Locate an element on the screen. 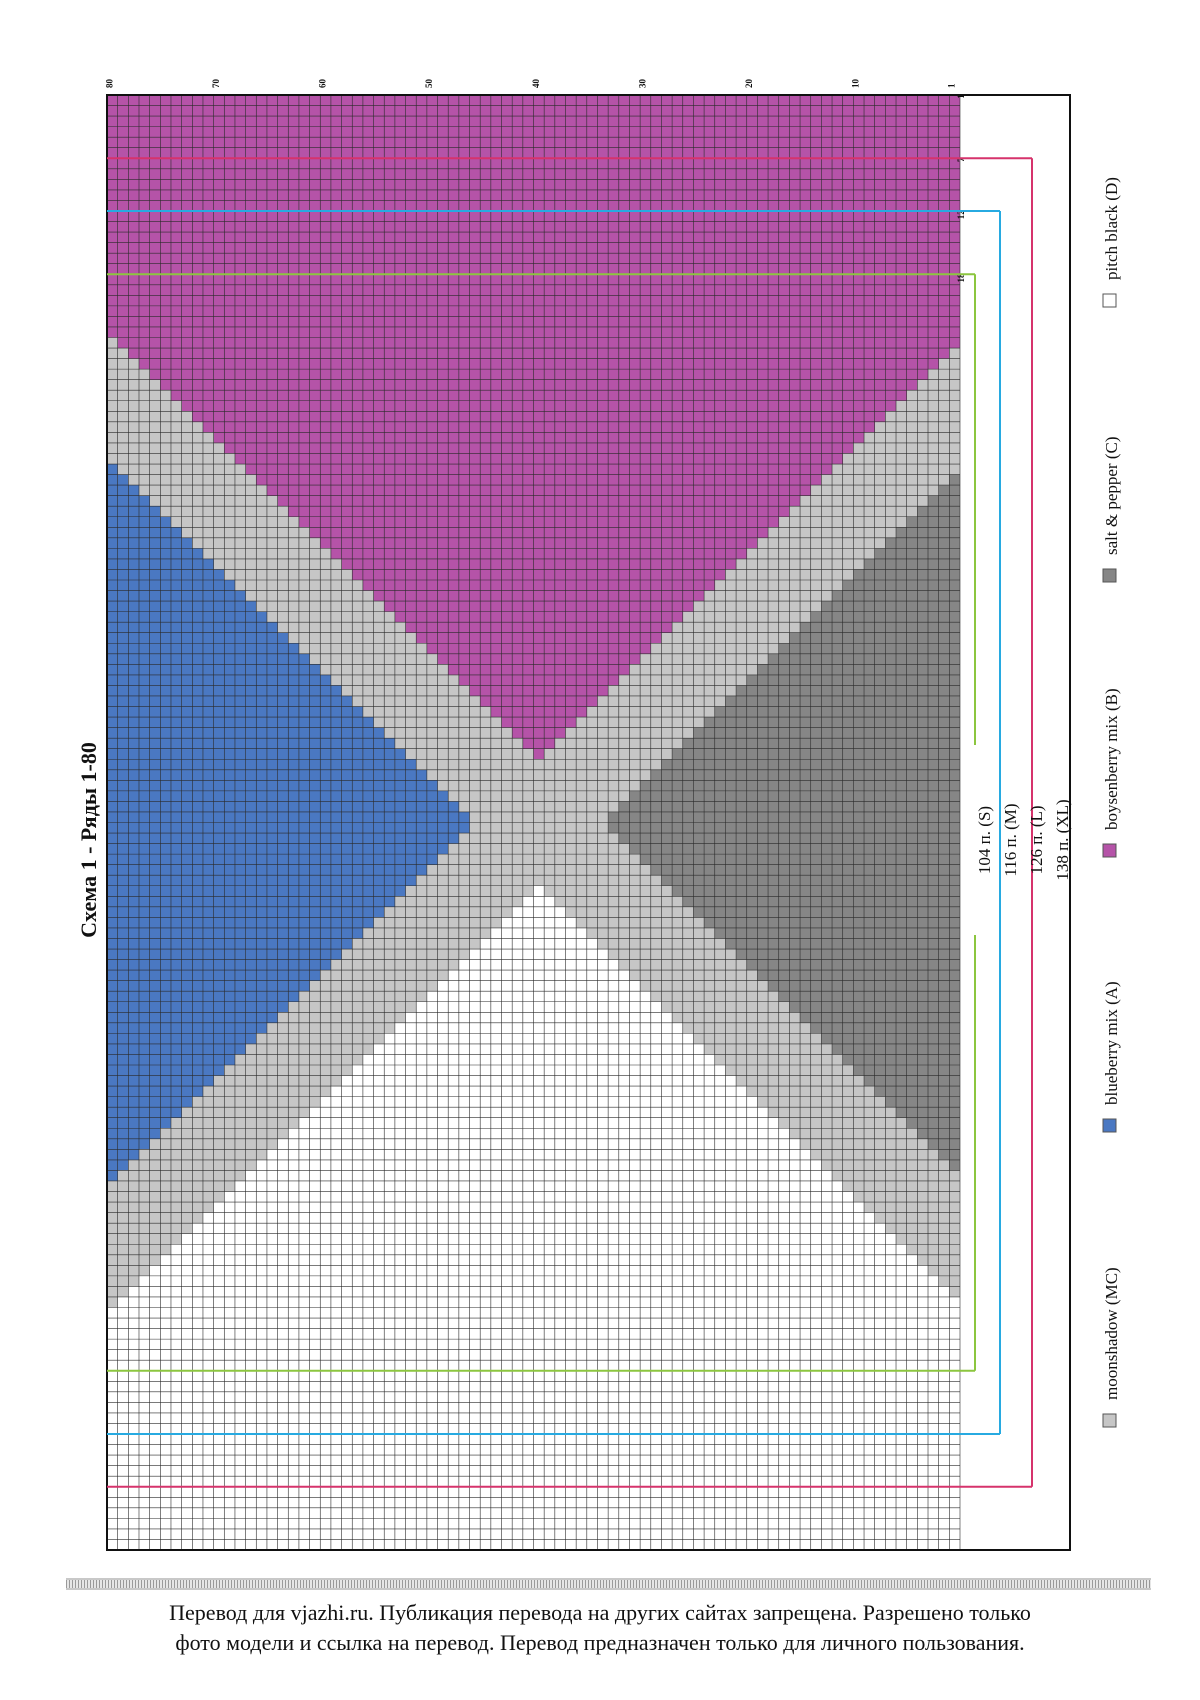 The image size is (1200, 1700). stitch-label: 7 is located at coordinates (961, 159).